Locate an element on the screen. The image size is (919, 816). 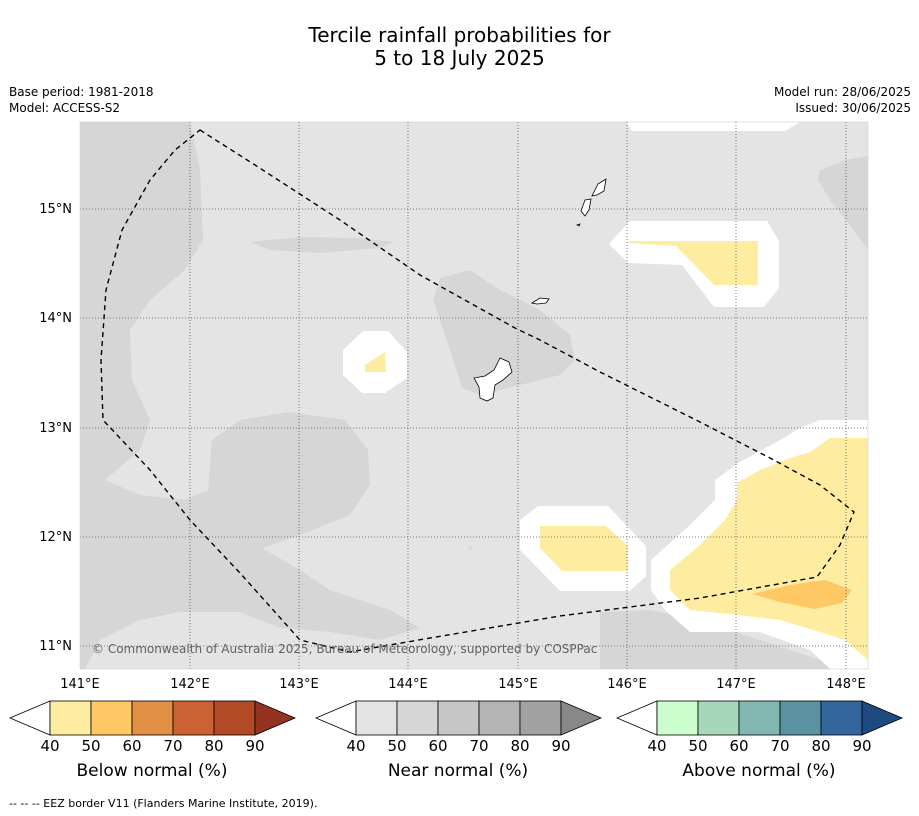
model-name: Model: ACCESS-S2 is located at coordinates (65, 108).